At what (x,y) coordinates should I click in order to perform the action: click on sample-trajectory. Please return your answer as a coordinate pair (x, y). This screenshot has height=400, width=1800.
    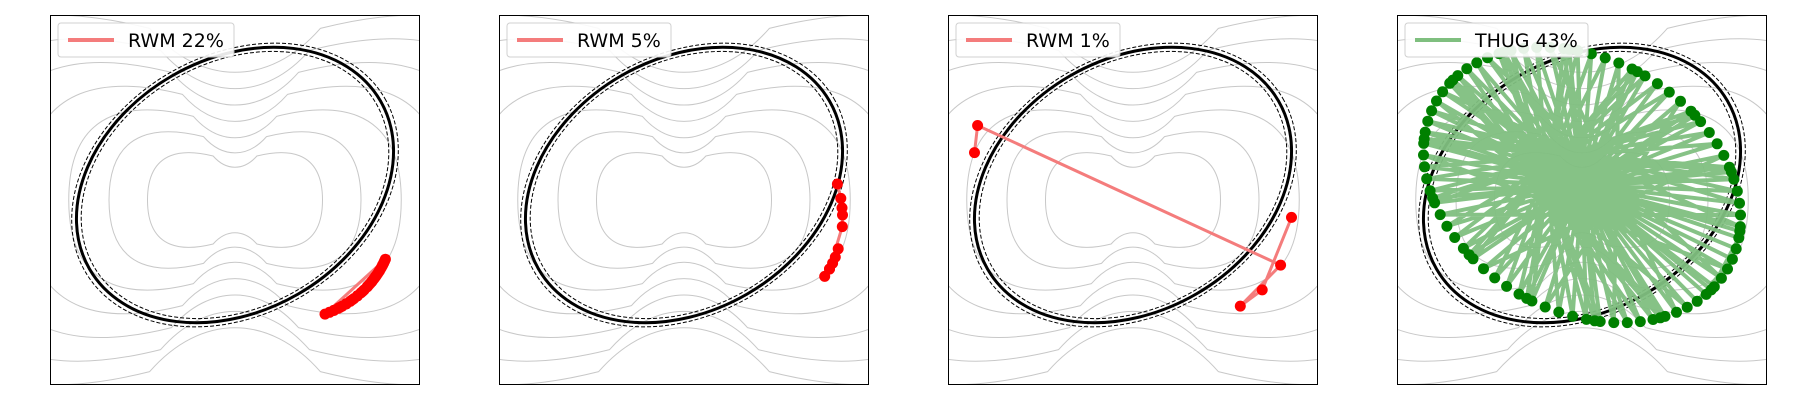
    Looking at the image, I should click on (1582, 185).